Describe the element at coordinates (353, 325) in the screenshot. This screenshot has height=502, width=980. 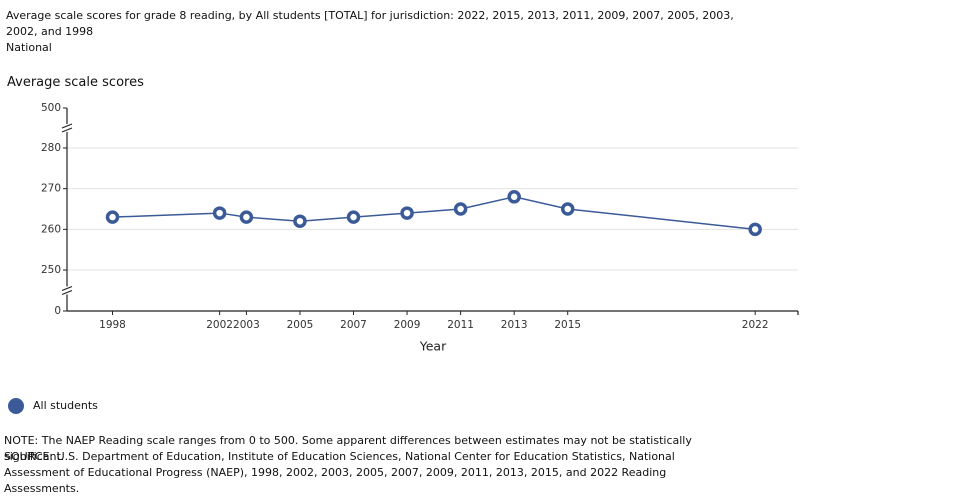
I see `x-tick-label: 2007` at that location.